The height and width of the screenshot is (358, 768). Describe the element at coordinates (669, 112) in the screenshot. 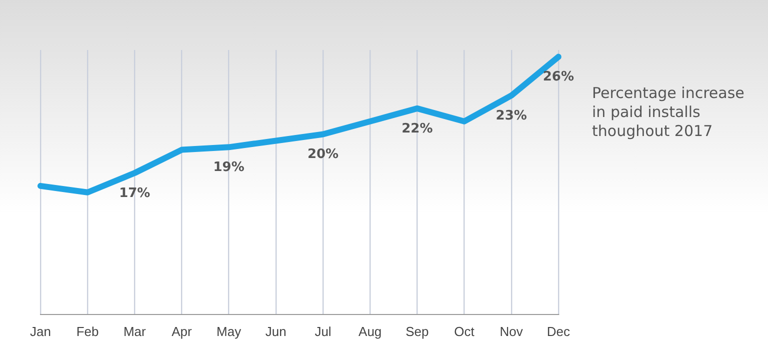

I see `text: Percentage increase in paid installs thoughout 2017` at that location.